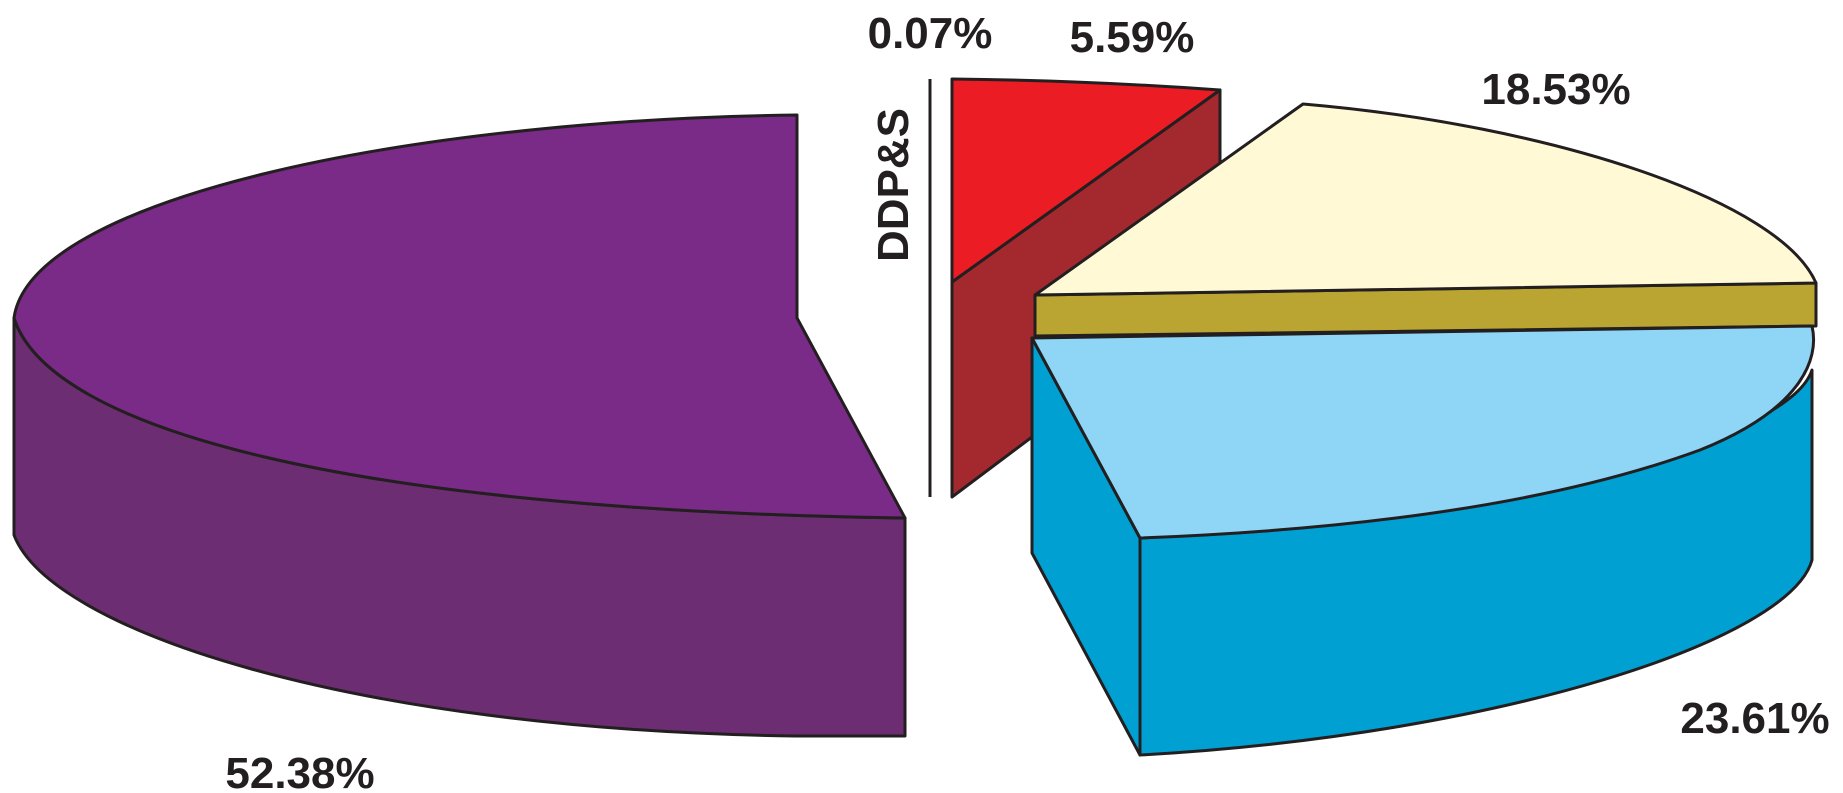 The width and height of the screenshot is (1843, 793). Describe the element at coordinates (1754, 718) in the screenshot. I see `slice-label: 23.61%` at that location.